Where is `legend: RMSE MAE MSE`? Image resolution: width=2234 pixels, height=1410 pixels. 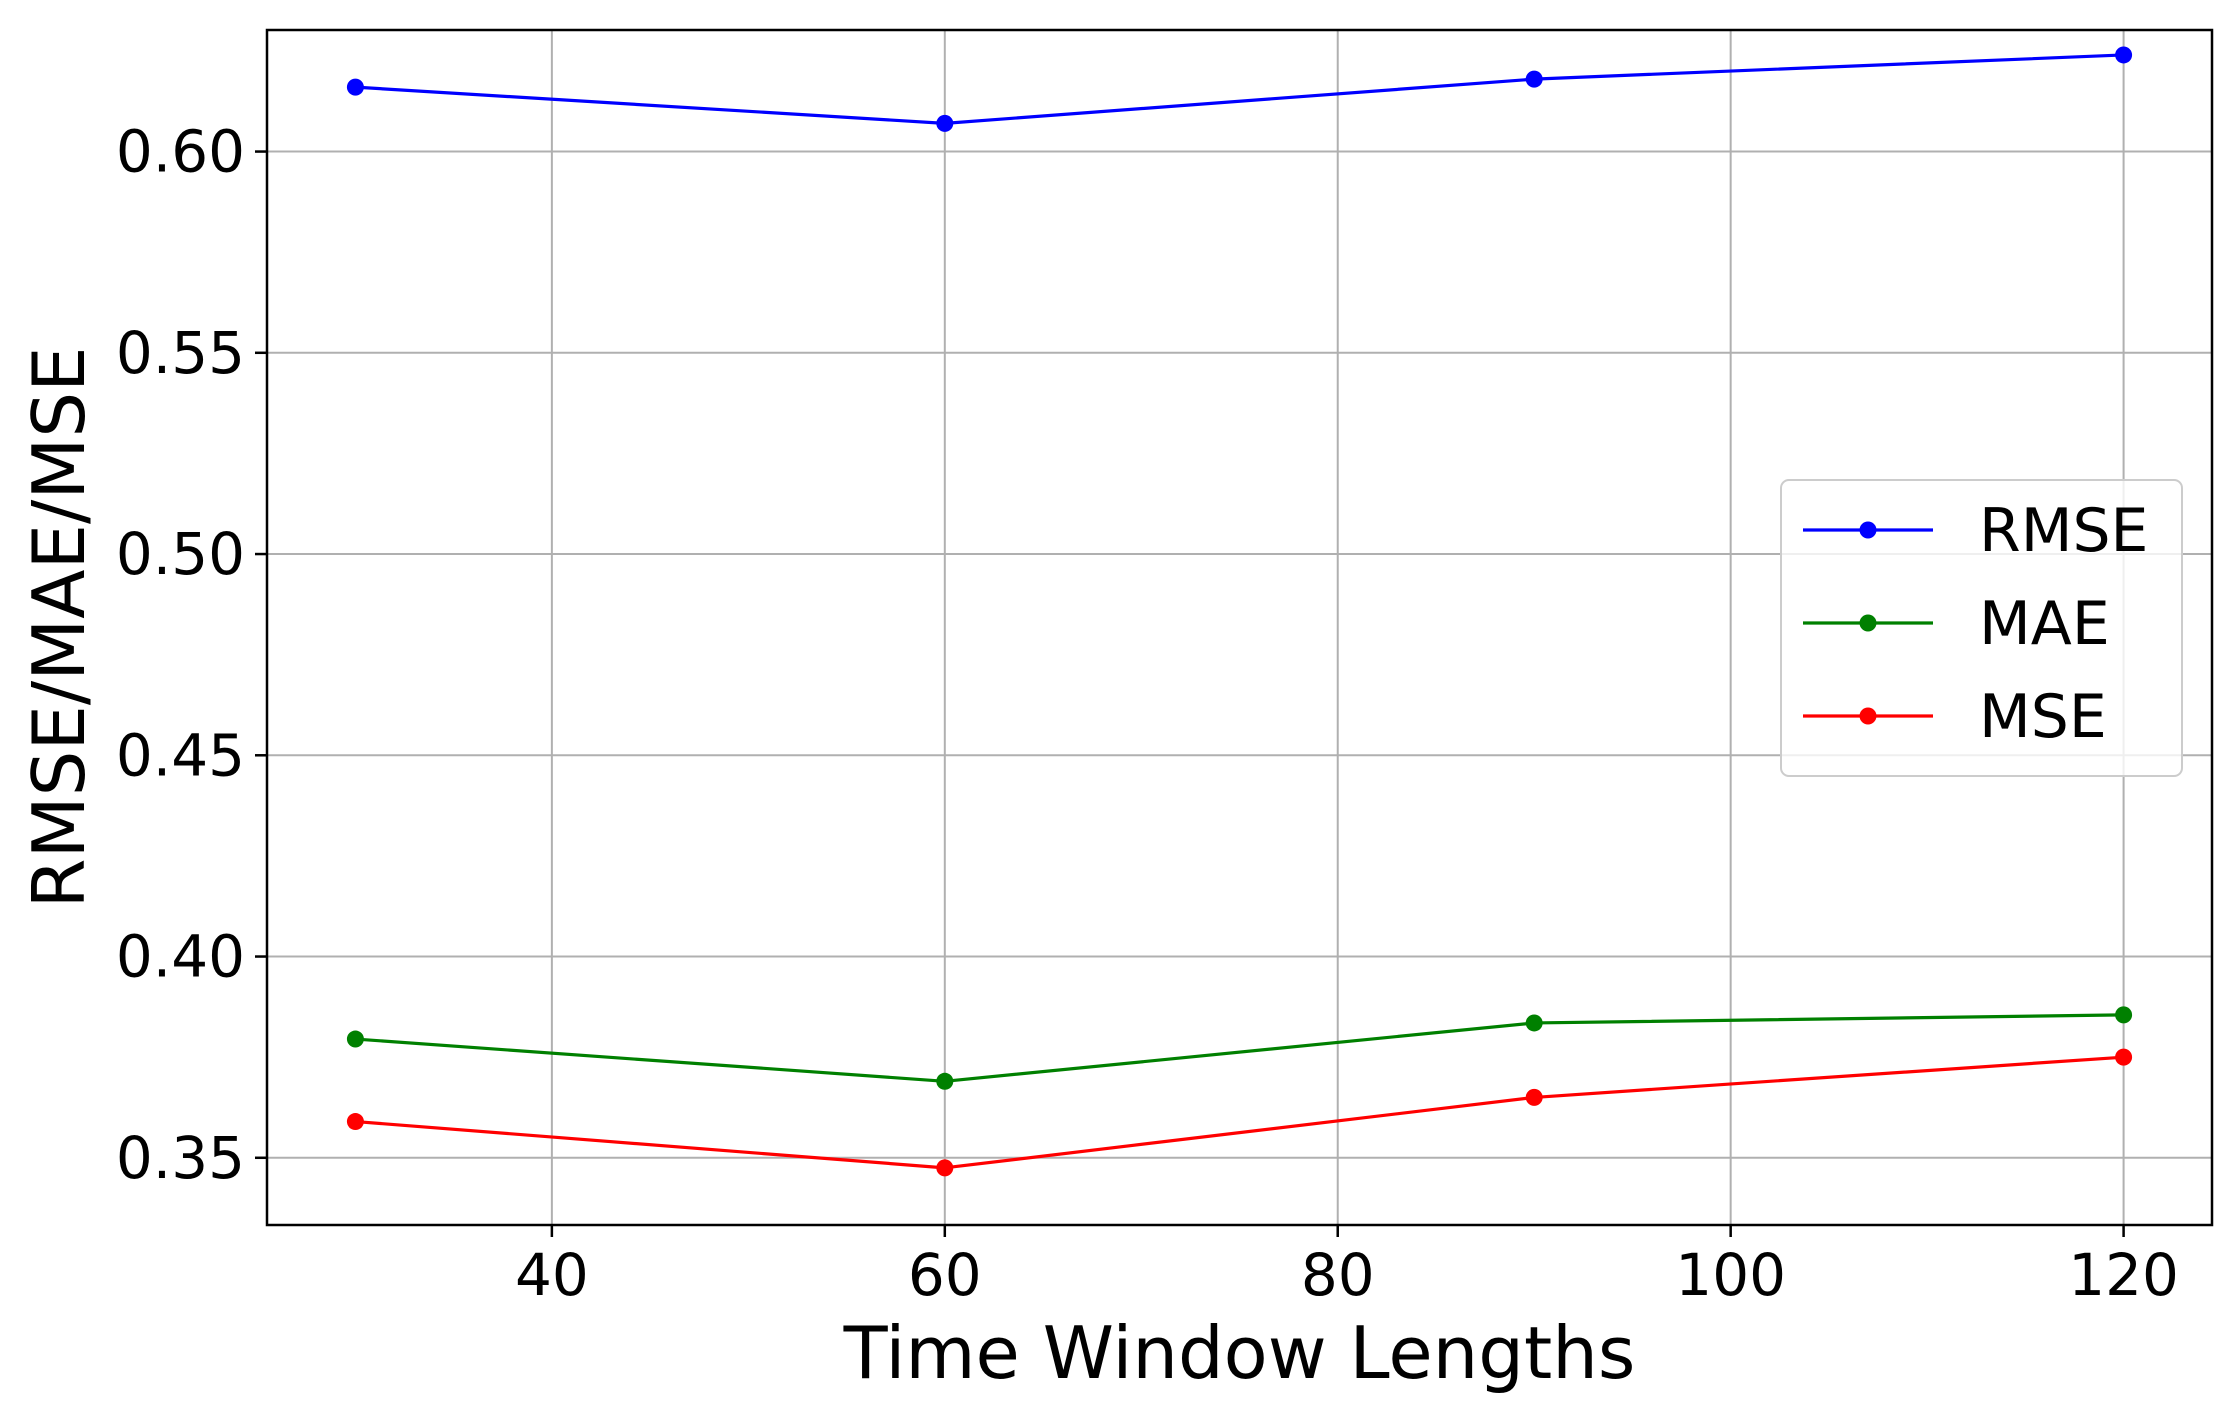
legend: RMSE MAE MSE is located at coordinates (1981, 628).